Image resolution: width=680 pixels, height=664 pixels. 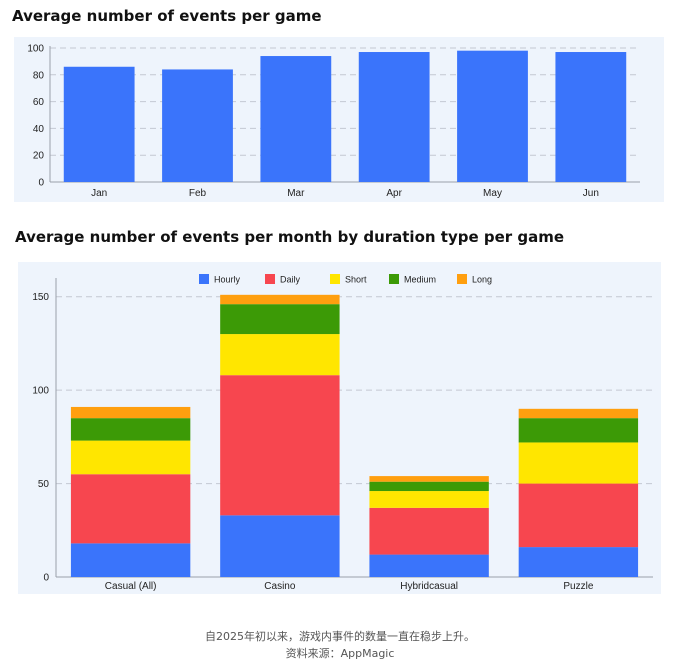 What do you see at coordinates (99, 193) in the screenshot?
I see `x-tick-label: Jan` at bounding box center [99, 193].